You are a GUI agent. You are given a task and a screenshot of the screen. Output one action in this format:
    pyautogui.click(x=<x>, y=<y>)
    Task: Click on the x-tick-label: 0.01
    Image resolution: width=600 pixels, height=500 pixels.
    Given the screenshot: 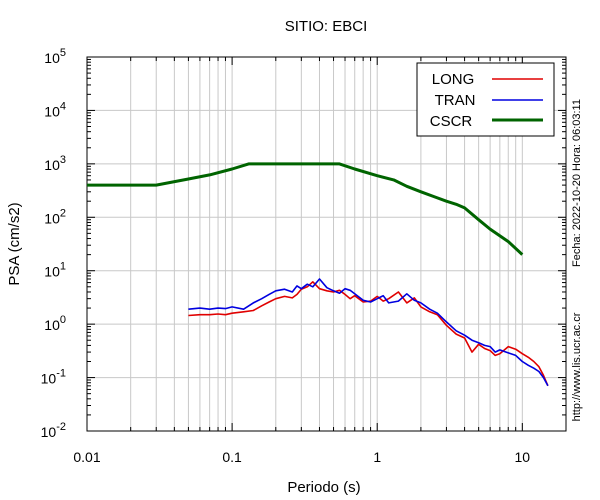 What is the action you would take?
    pyautogui.click(x=86, y=457)
    